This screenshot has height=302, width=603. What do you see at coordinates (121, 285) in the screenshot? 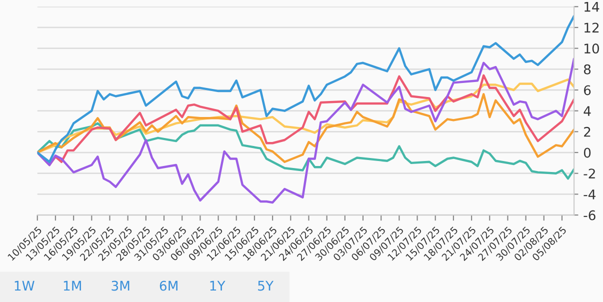
I see `text: 3M` at bounding box center [121, 285].